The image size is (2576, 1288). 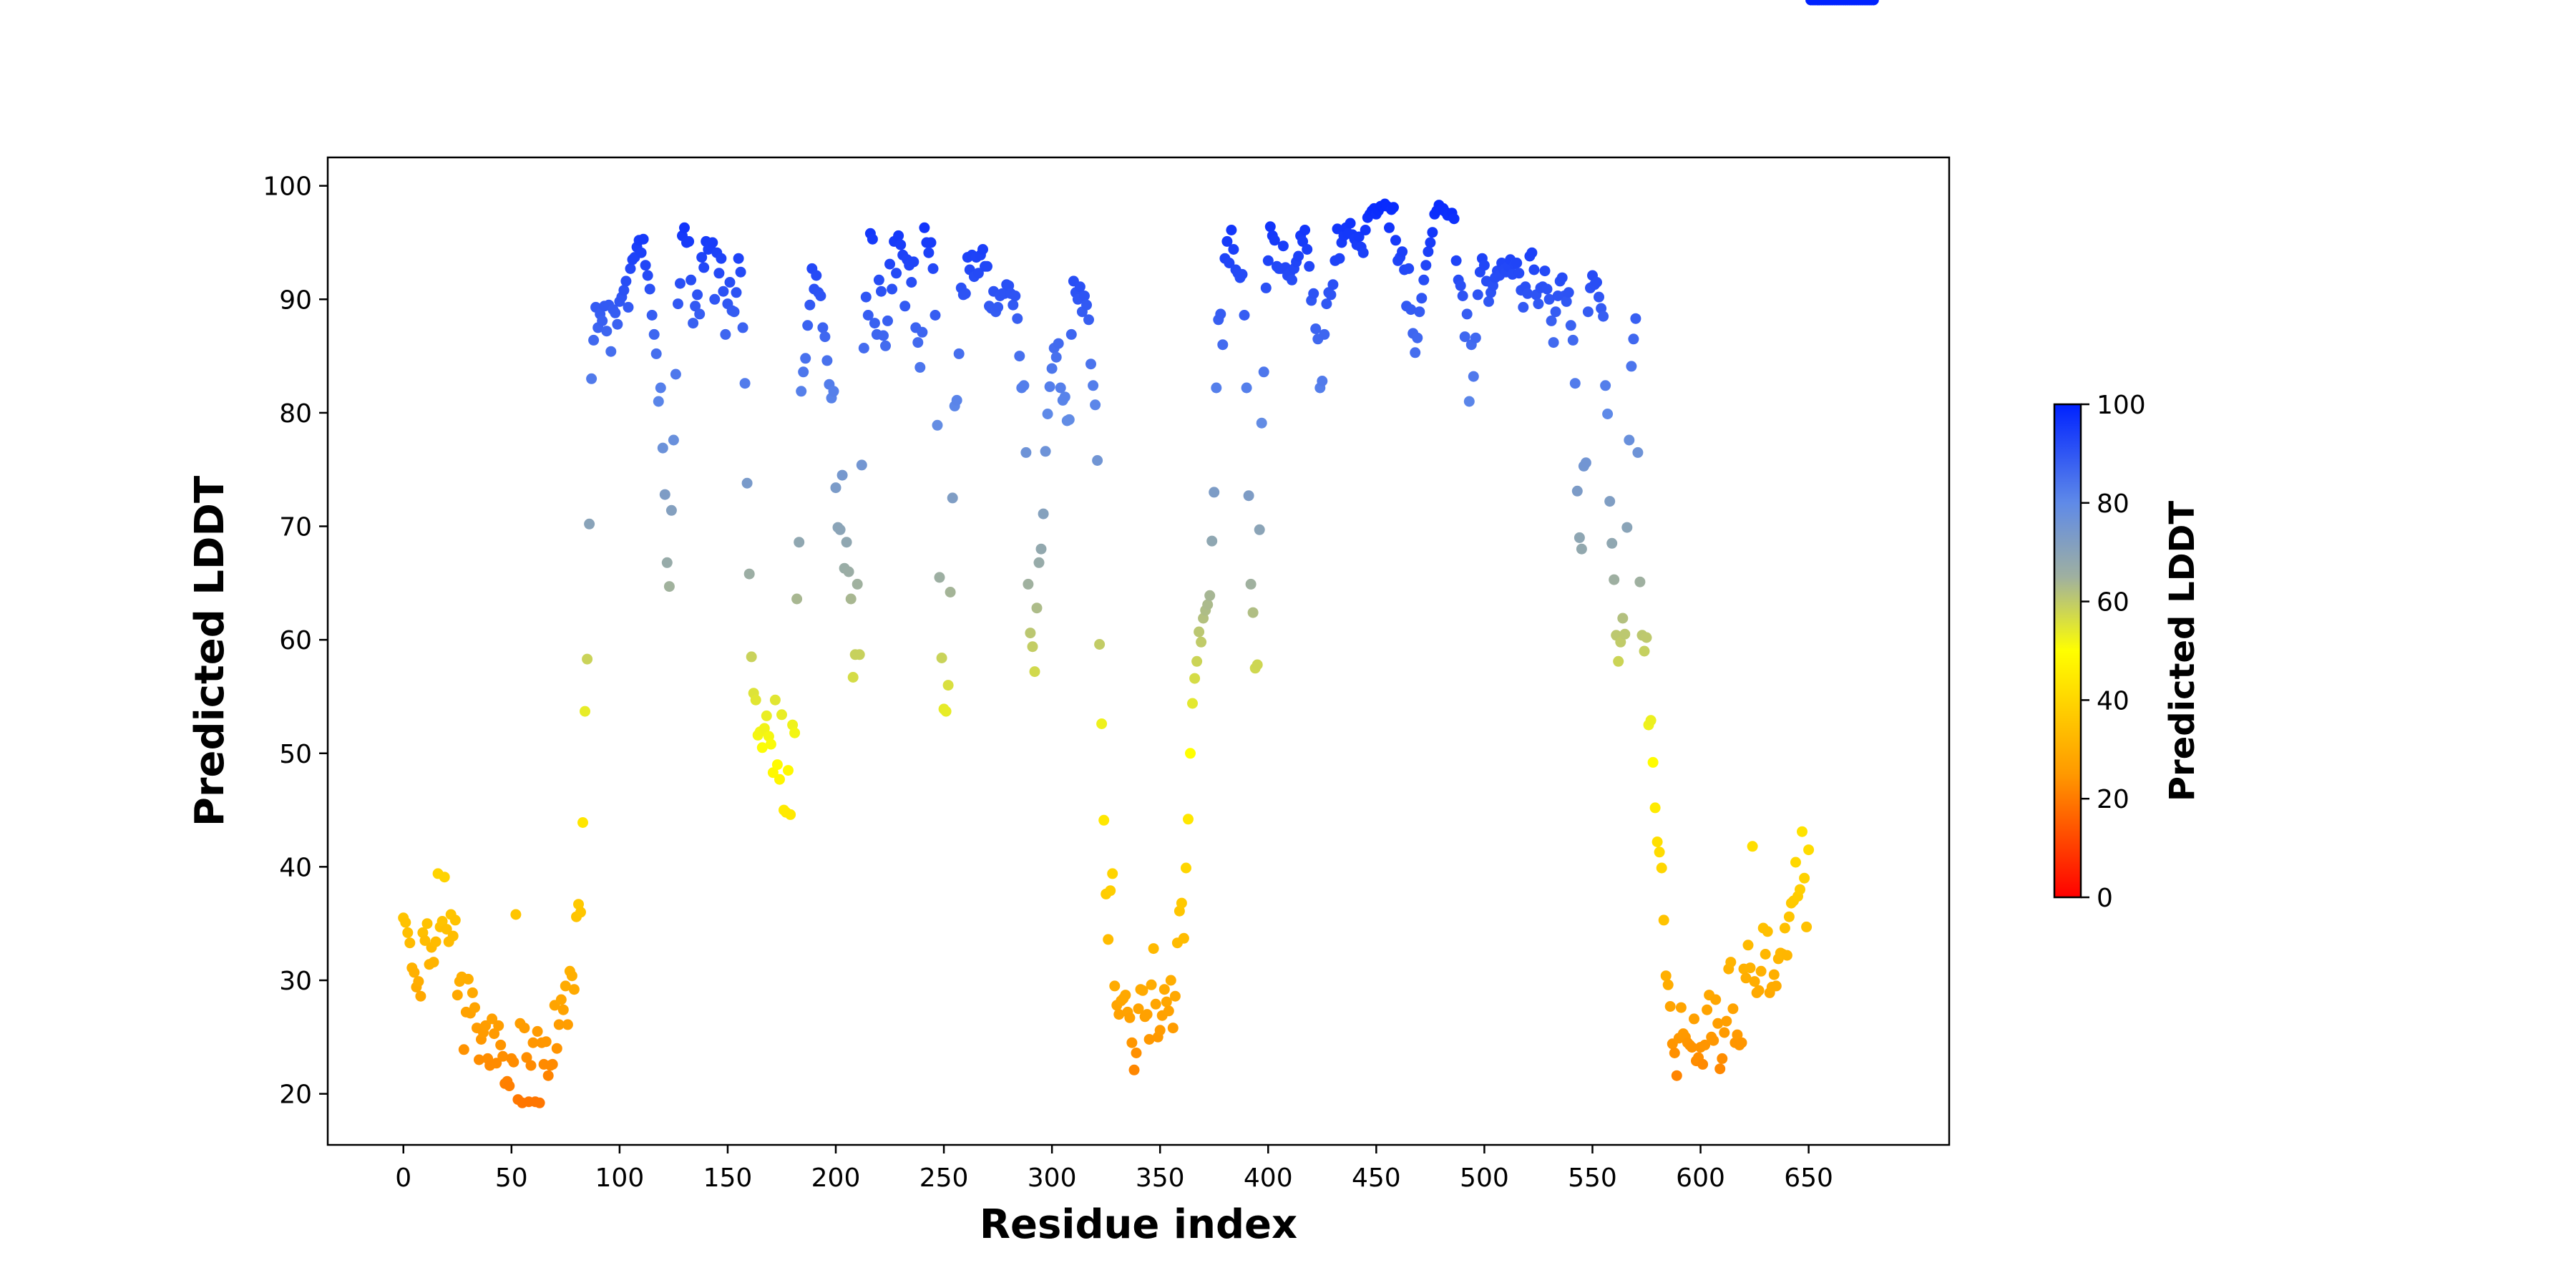 I want to click on x-tick-label: 450, so click(x=1376, y=1178).